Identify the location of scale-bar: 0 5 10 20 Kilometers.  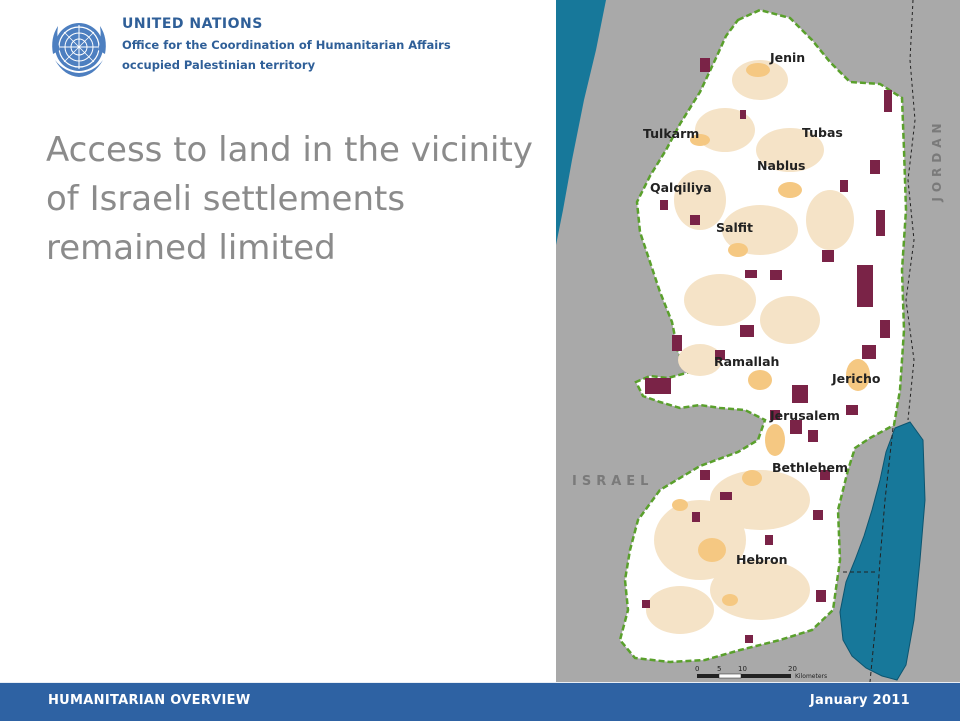
(761, 672).